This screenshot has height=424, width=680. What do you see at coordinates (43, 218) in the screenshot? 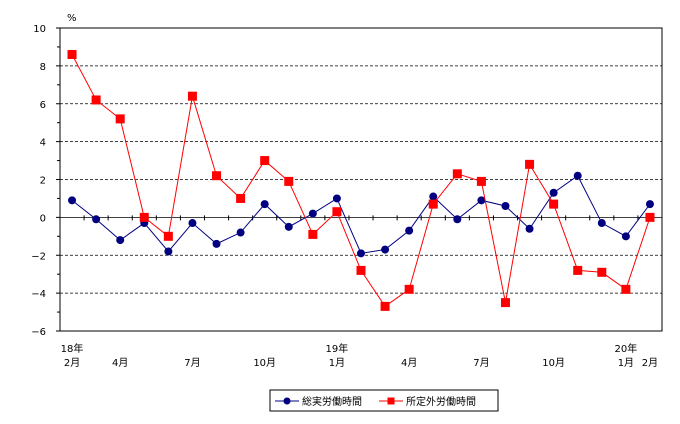
I see `y-tick-label: 0` at bounding box center [43, 218].